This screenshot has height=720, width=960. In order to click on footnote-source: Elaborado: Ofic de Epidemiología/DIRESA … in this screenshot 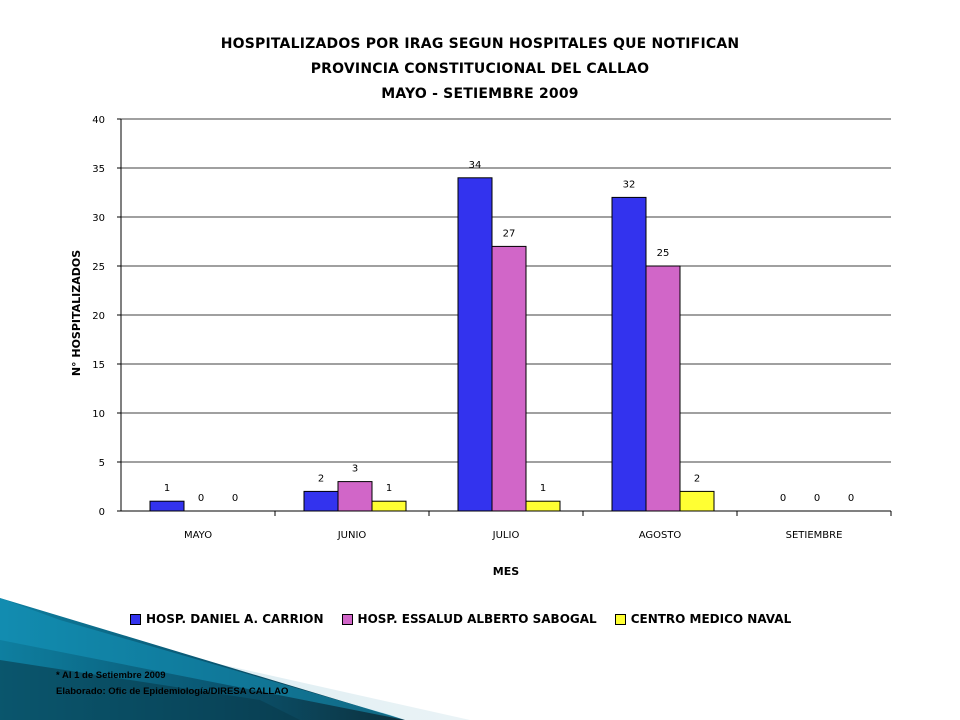, I will do `click(172, 691)`.